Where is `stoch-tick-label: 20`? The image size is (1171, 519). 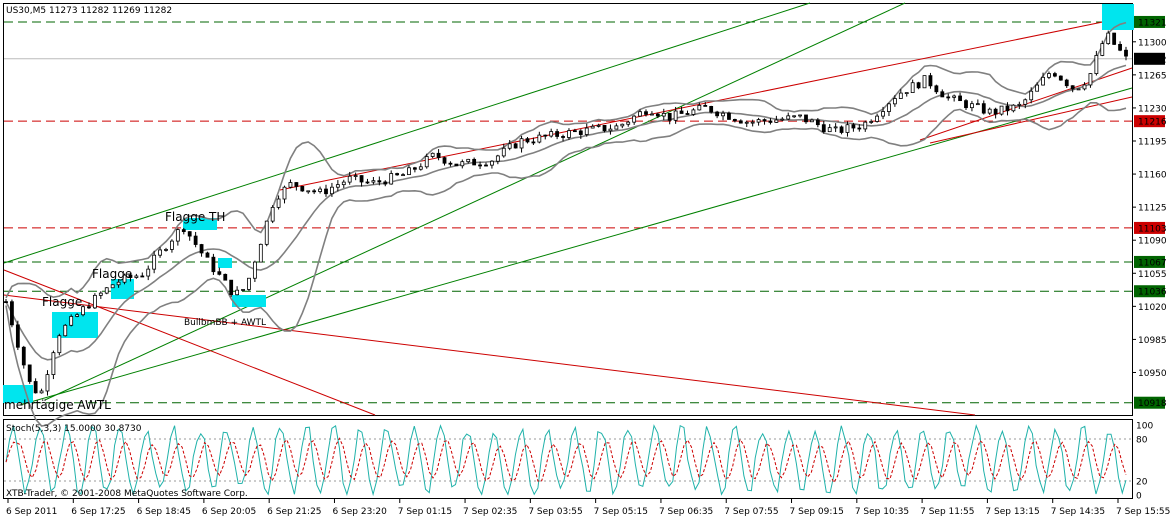
stoch-tick-label: 20 is located at coordinates (1142, 483).